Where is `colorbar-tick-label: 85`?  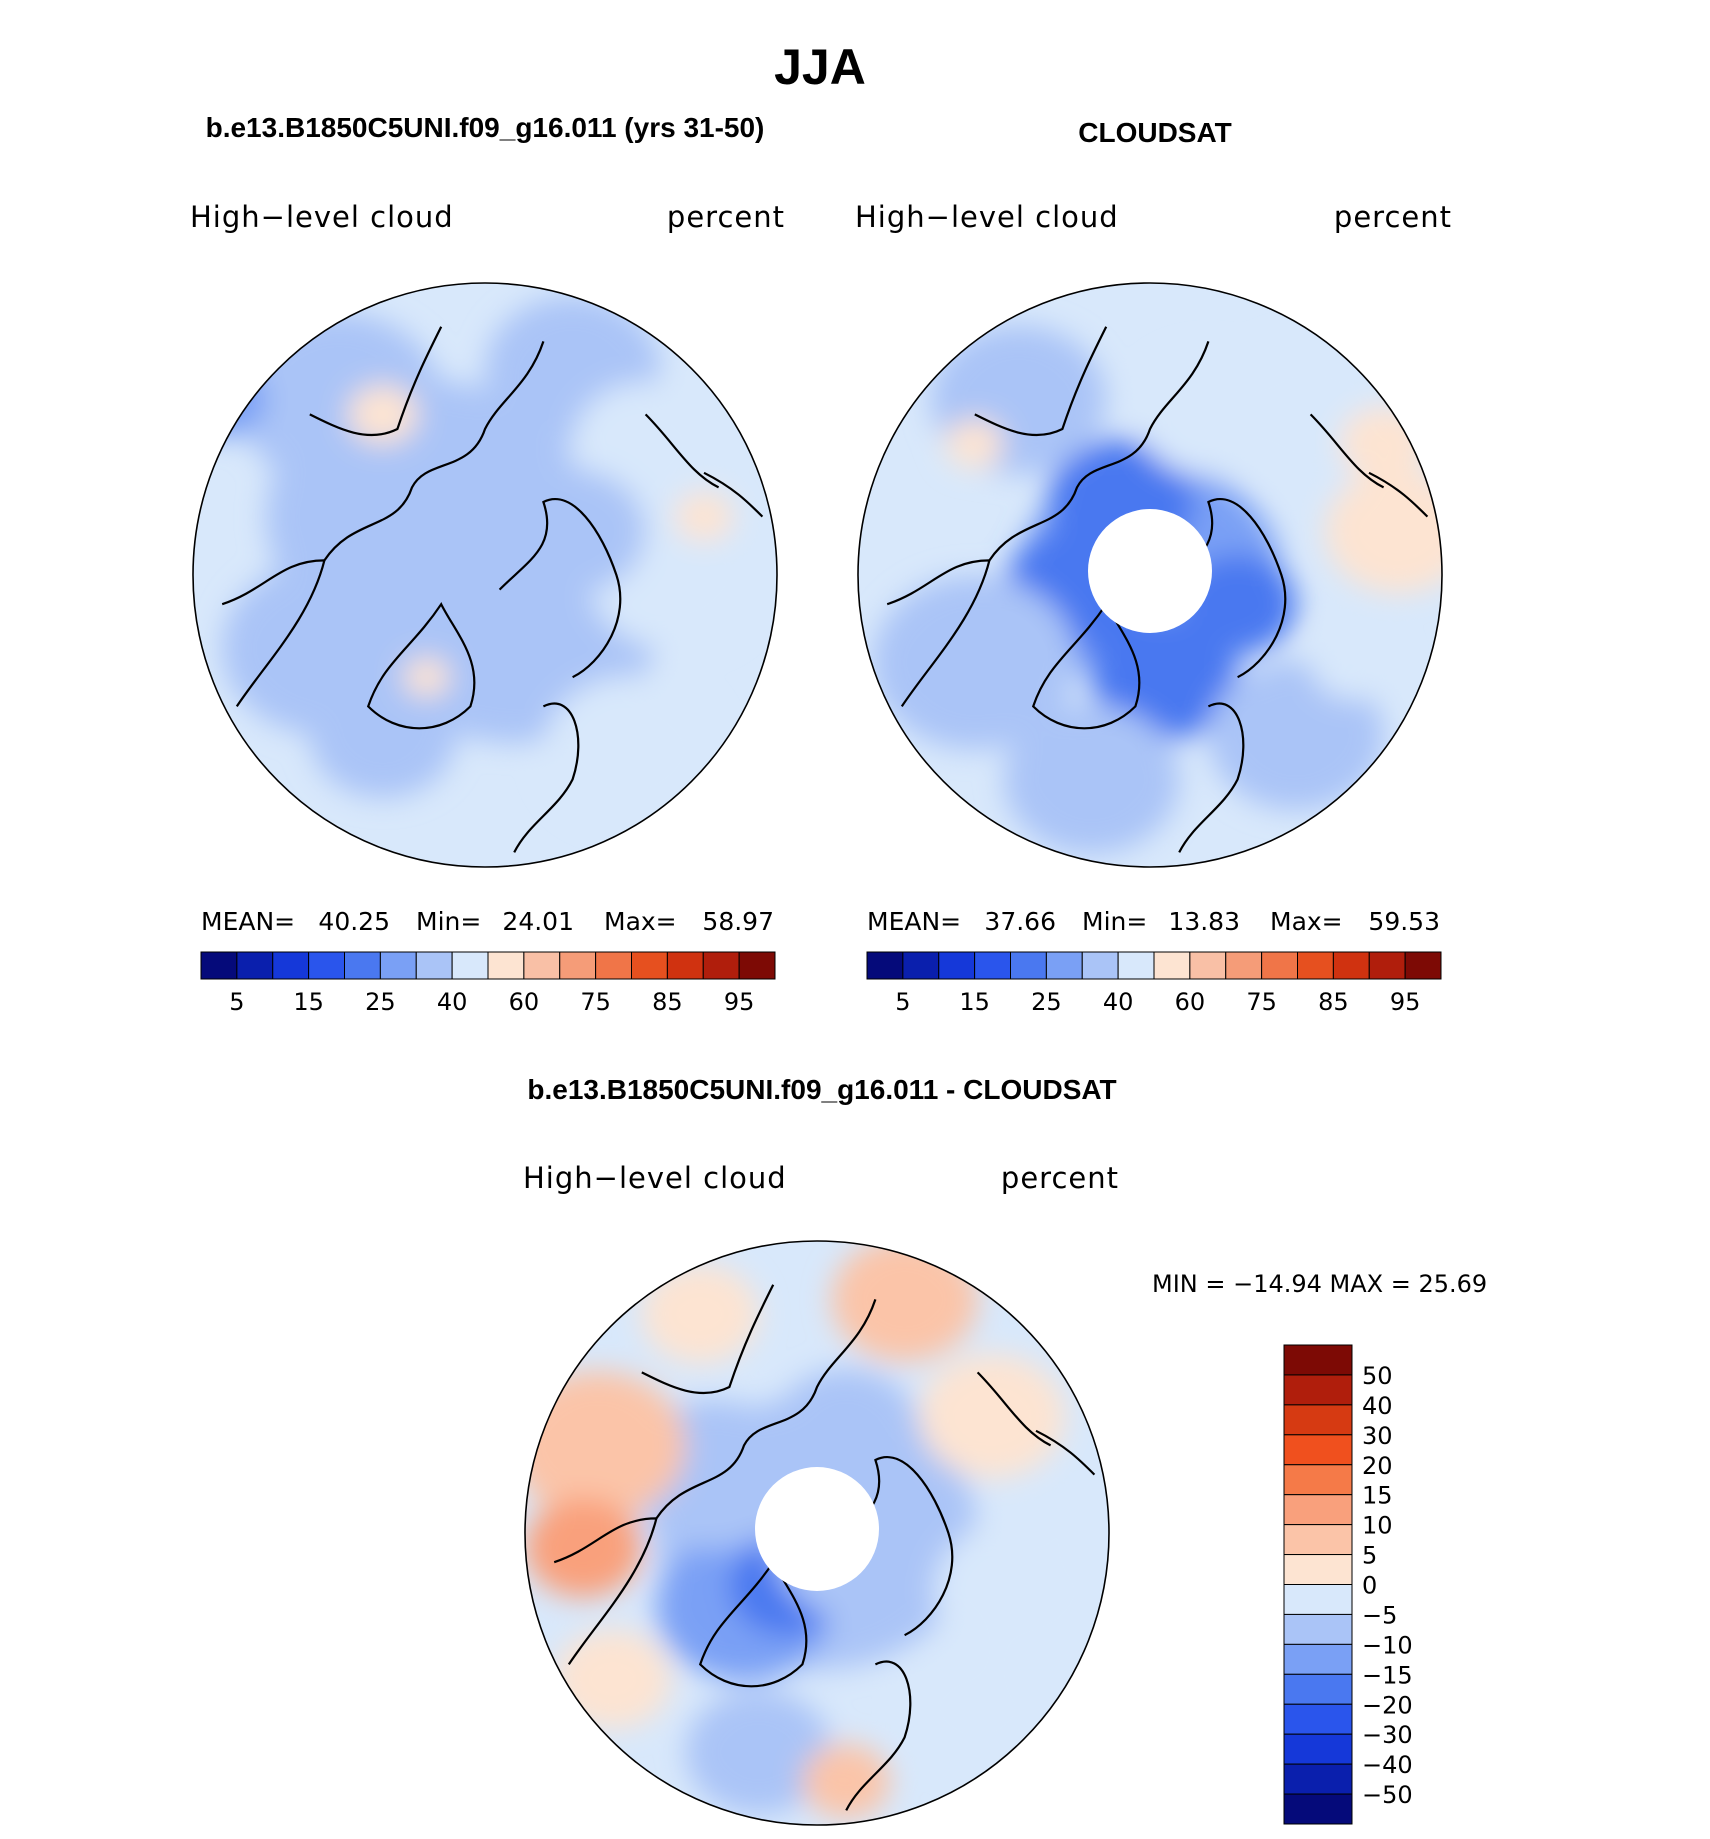 colorbar-tick-label: 85 is located at coordinates (1333, 1002).